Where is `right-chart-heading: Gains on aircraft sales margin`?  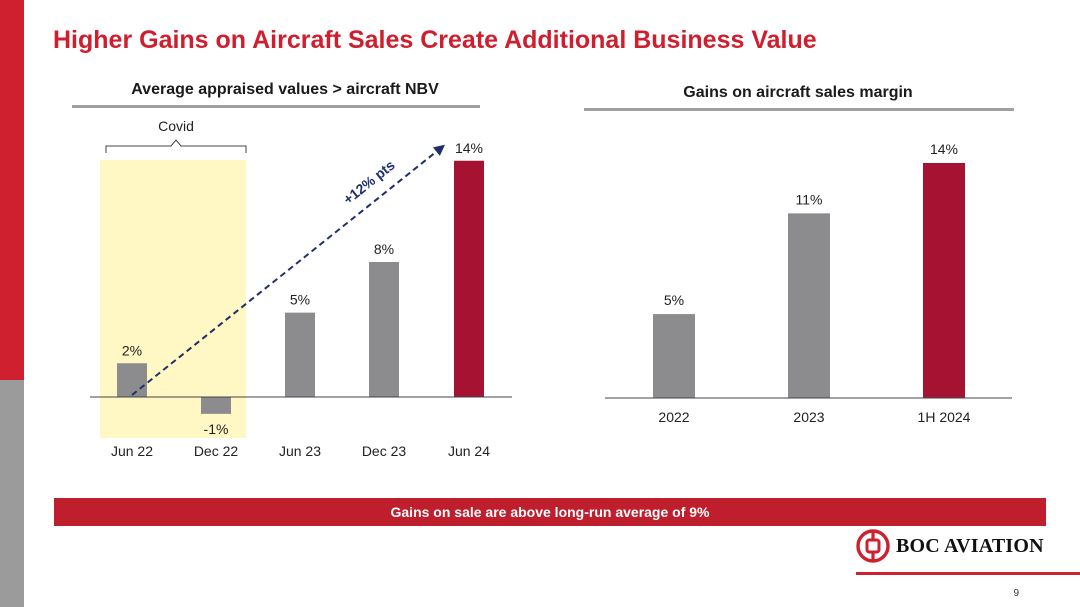 right-chart-heading: Gains on aircraft sales margin is located at coordinates (798, 92).